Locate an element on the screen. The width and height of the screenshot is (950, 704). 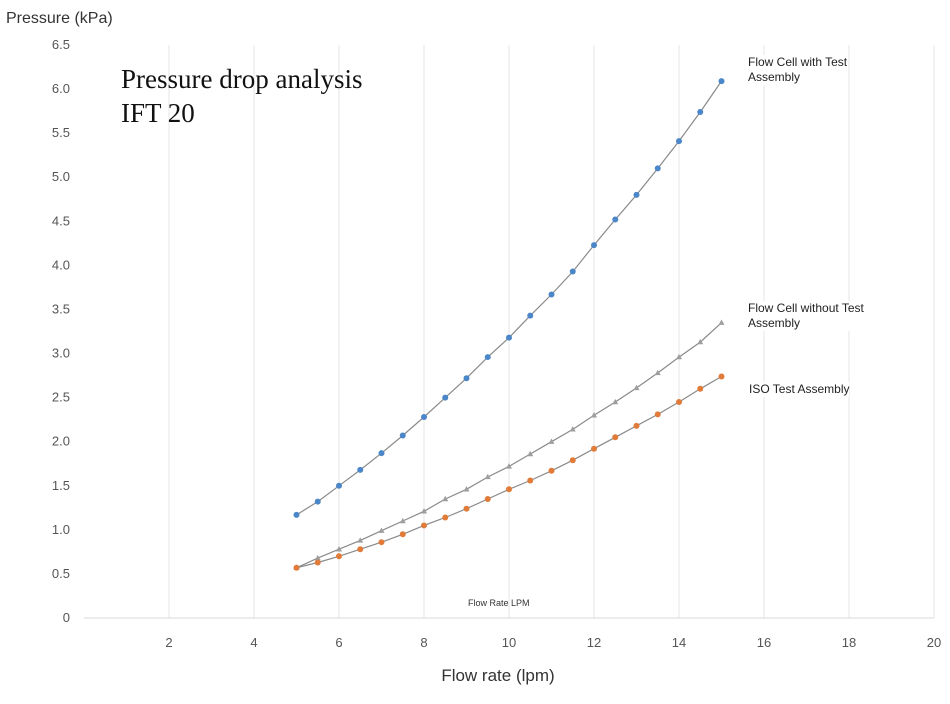
y-axis-label: Pressure (kPa) is located at coordinates (59, 18).